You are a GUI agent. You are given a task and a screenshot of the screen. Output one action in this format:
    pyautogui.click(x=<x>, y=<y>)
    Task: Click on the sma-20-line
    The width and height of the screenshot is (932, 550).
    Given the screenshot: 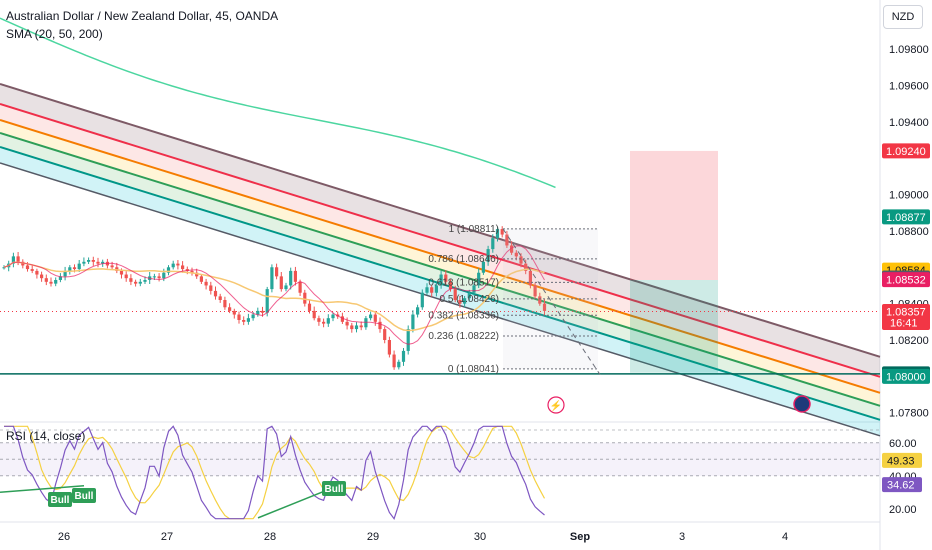 What is the action you would take?
    pyautogui.click(x=274, y=295)
    